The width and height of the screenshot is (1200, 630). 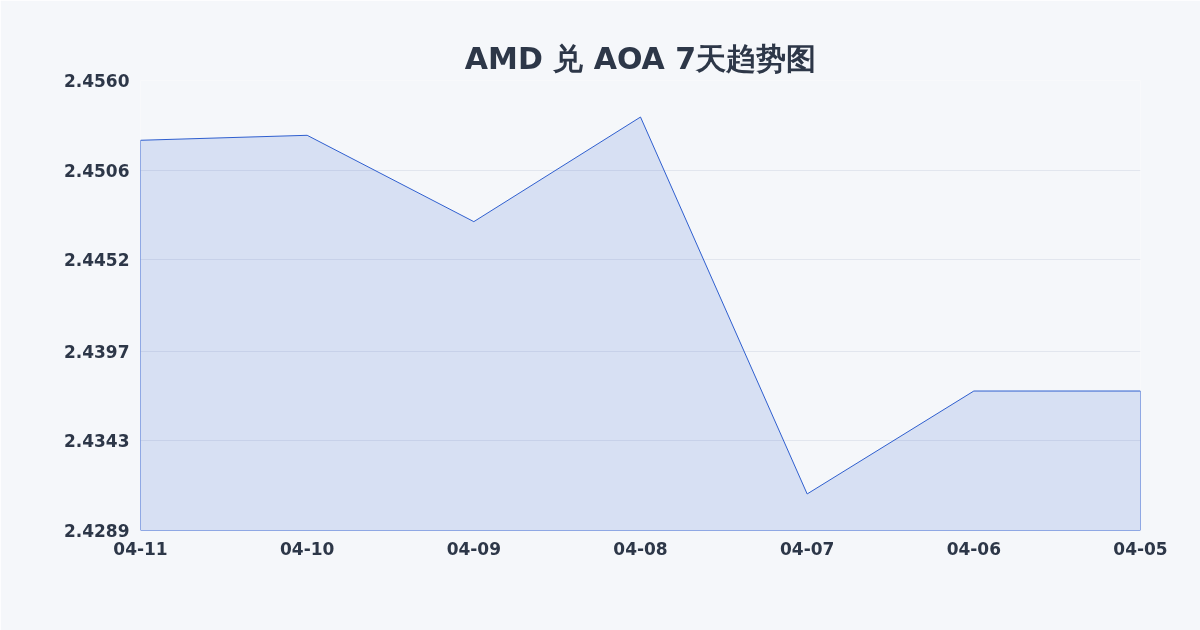 I want to click on x-tick-label: 04-09, so click(x=474, y=548).